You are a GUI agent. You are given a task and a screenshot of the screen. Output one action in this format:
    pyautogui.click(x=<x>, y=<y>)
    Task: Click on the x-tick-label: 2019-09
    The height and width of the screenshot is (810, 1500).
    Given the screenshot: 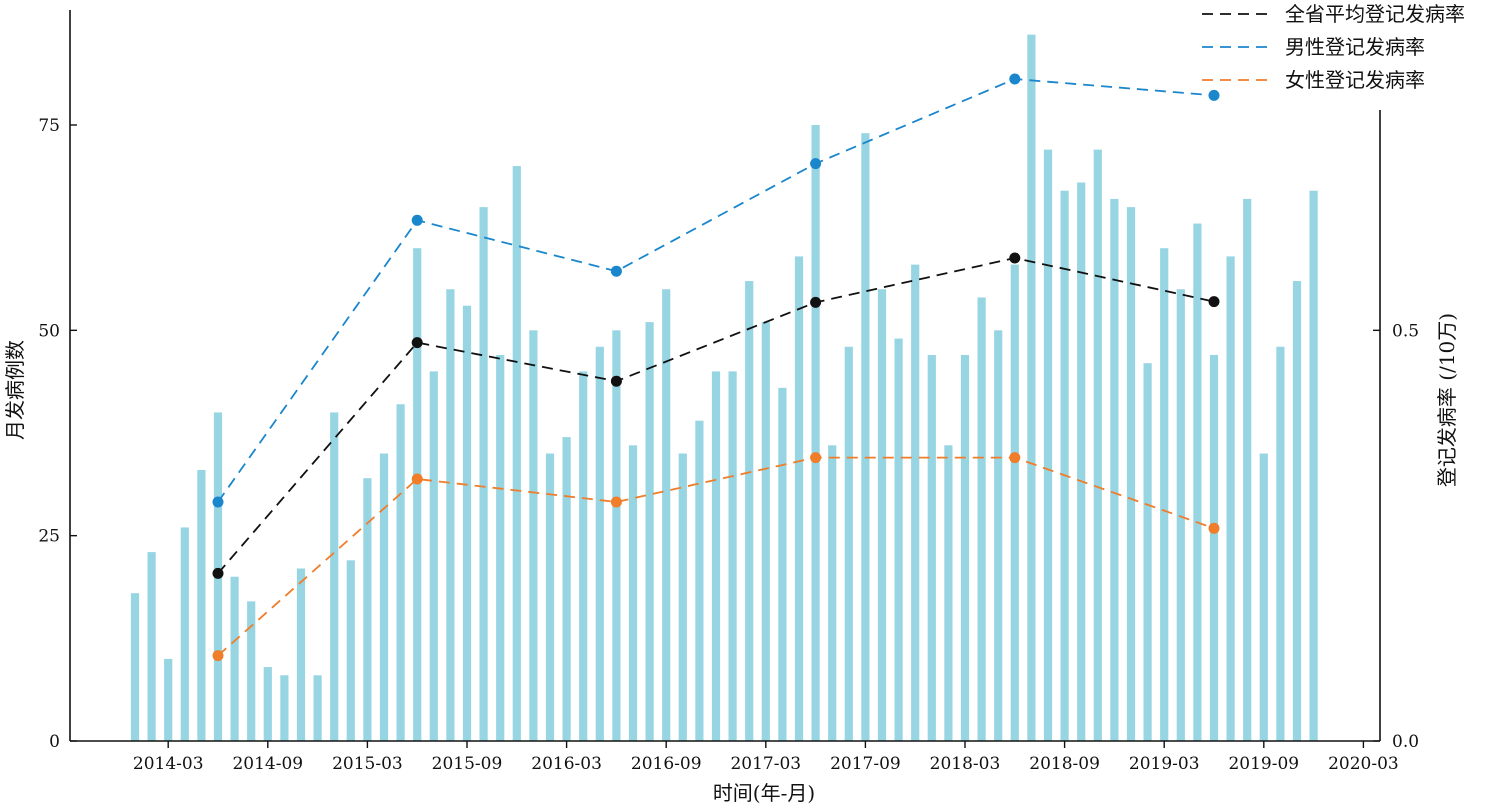 What is the action you would take?
    pyautogui.click(x=1263, y=764)
    